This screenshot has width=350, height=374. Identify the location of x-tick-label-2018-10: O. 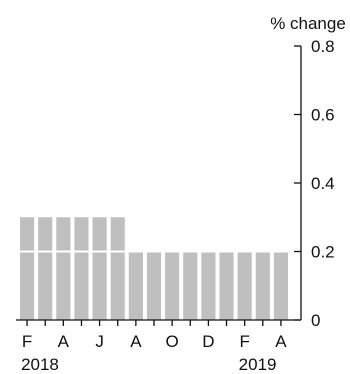
(172, 341).